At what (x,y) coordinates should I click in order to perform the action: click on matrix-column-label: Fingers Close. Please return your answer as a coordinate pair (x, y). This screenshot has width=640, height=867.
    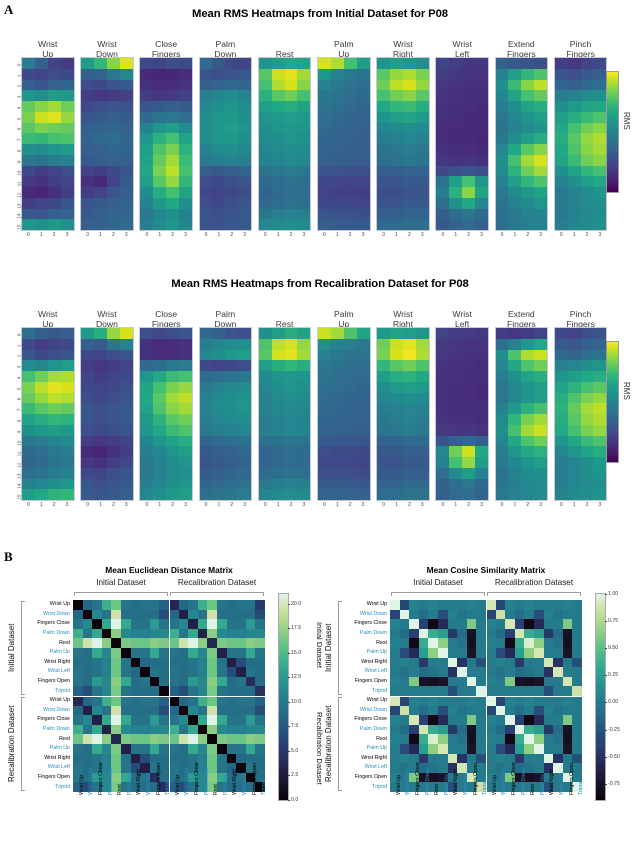
    Looking at the image, I should click on (101, 778).